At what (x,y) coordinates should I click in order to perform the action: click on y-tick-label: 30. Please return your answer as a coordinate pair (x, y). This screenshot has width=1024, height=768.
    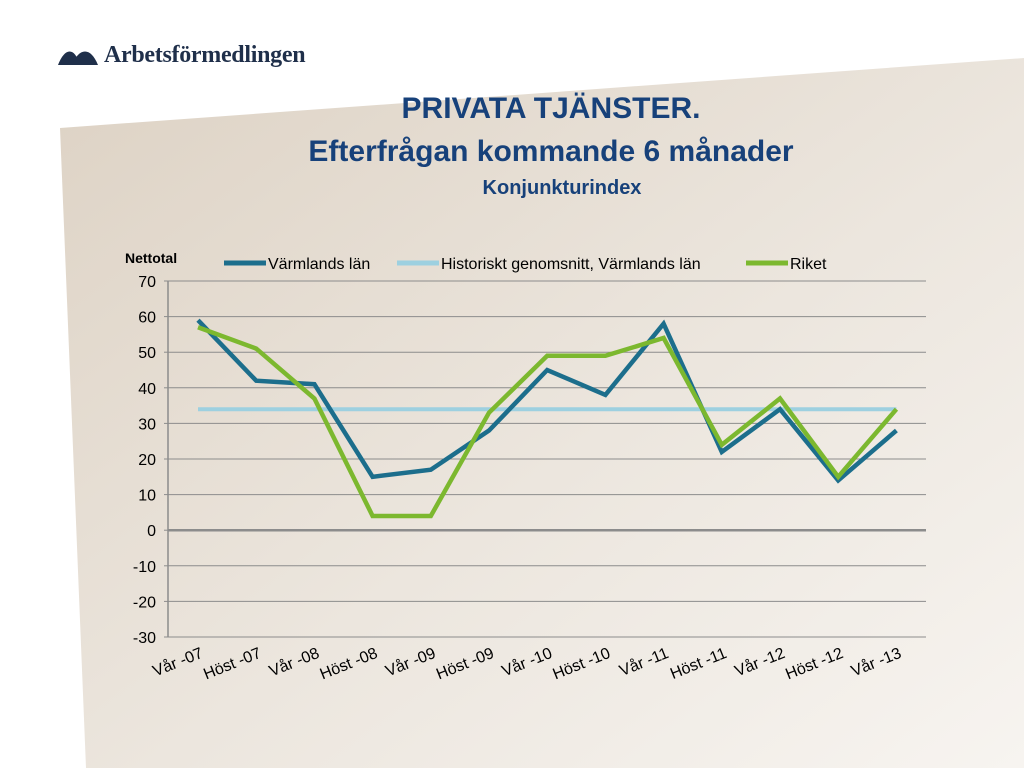
    Looking at the image, I should click on (147, 424).